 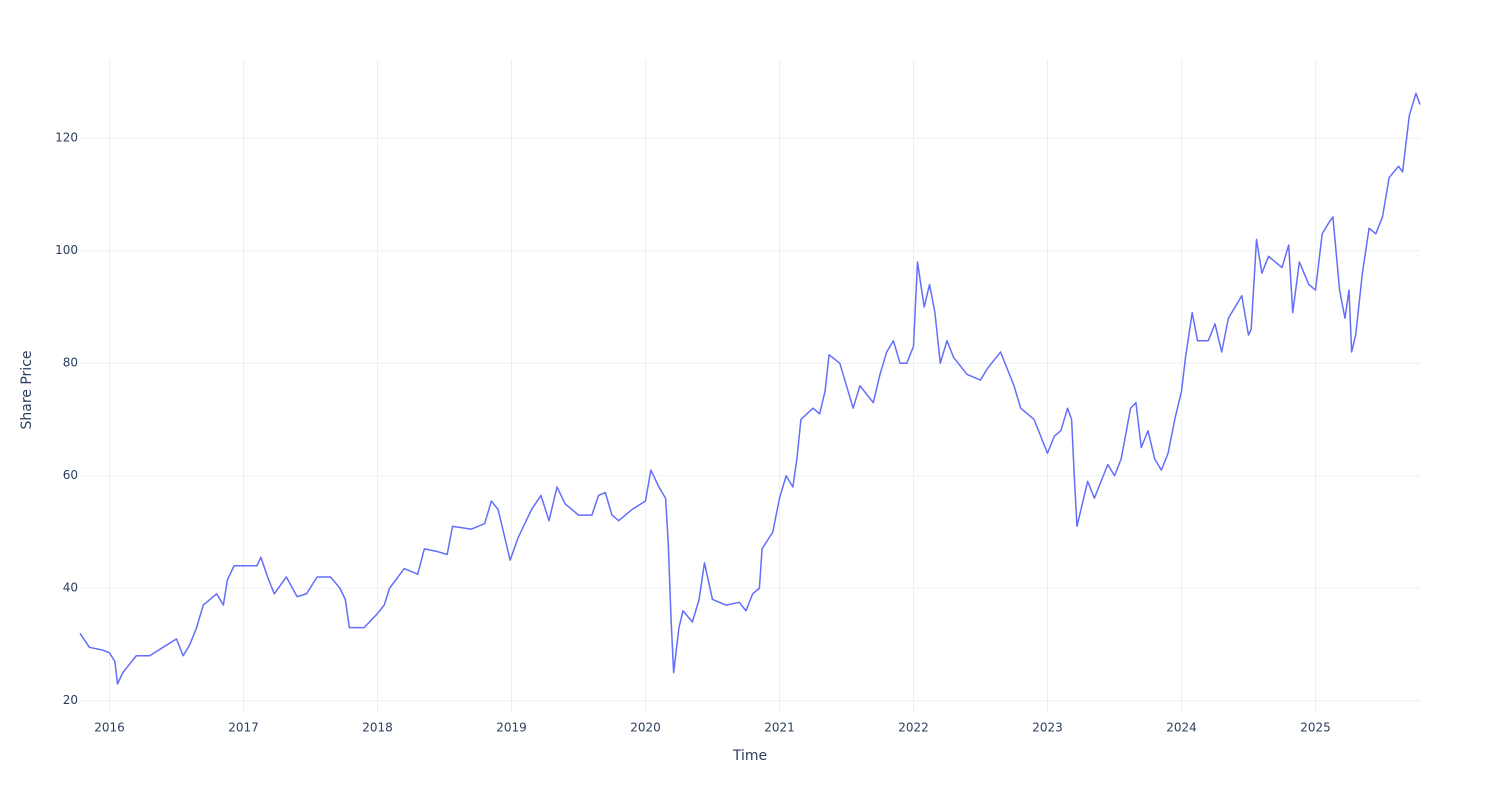 What do you see at coordinates (511, 728) in the screenshot?
I see `x-tick-label: 2019` at bounding box center [511, 728].